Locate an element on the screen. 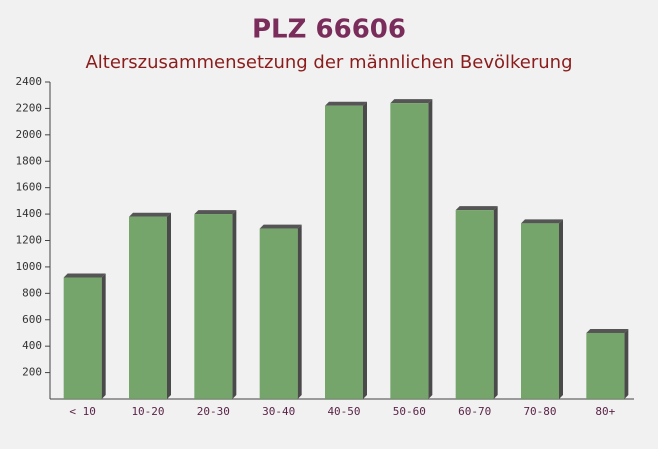 This screenshot has width=658, height=449. x-tick-label: 10-20 is located at coordinates (147, 411).